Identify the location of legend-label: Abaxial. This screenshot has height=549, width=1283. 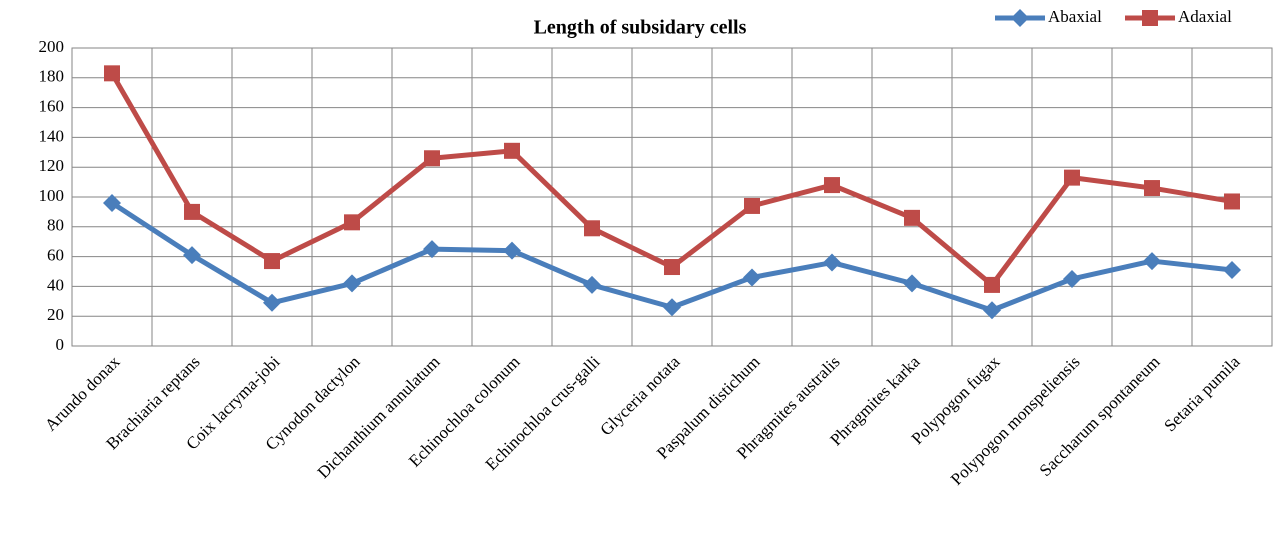
(1075, 16).